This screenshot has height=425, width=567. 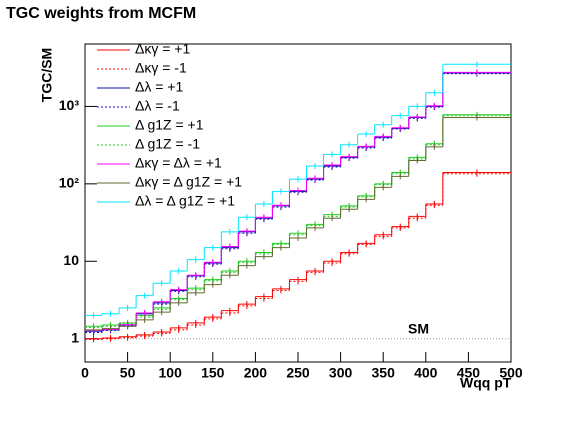 I want to click on legend-label: Δκγ = Δ g1Z = +1, so click(x=188, y=182).